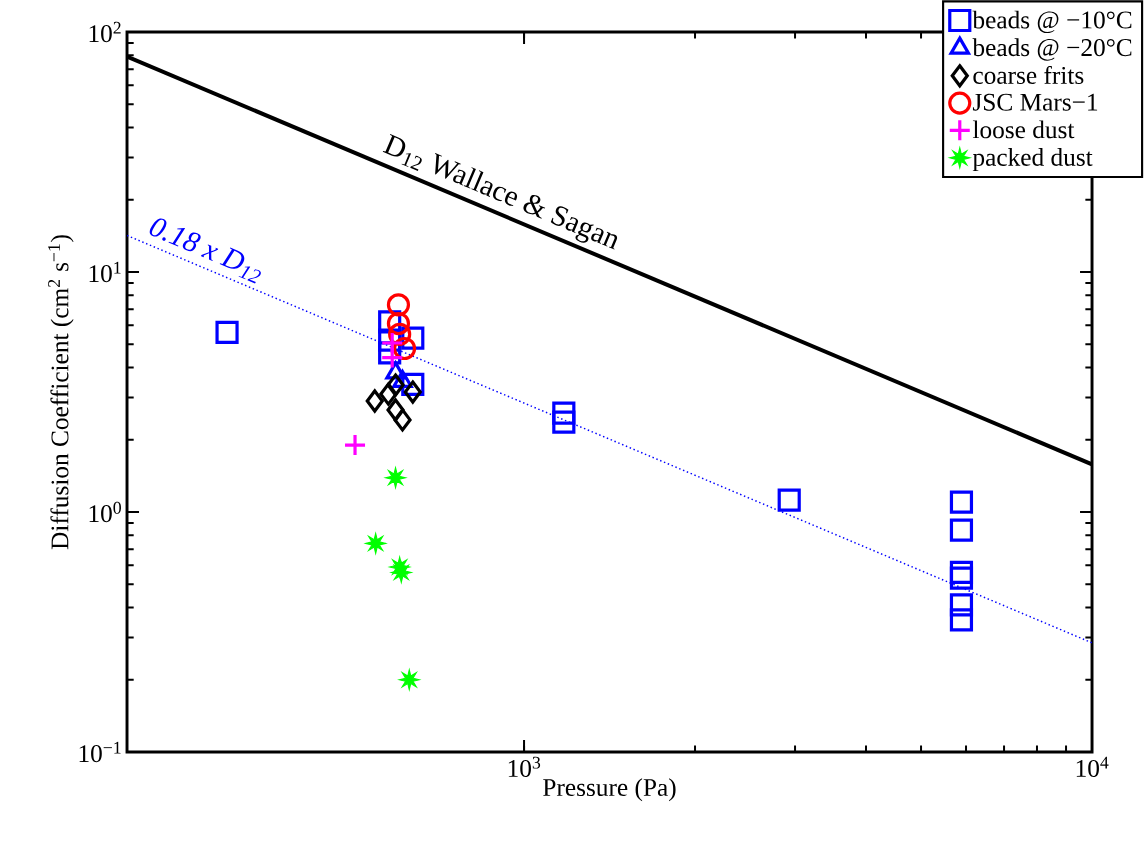  I want to click on y-tick-label: 10$^{1}$, so click(105, 272).